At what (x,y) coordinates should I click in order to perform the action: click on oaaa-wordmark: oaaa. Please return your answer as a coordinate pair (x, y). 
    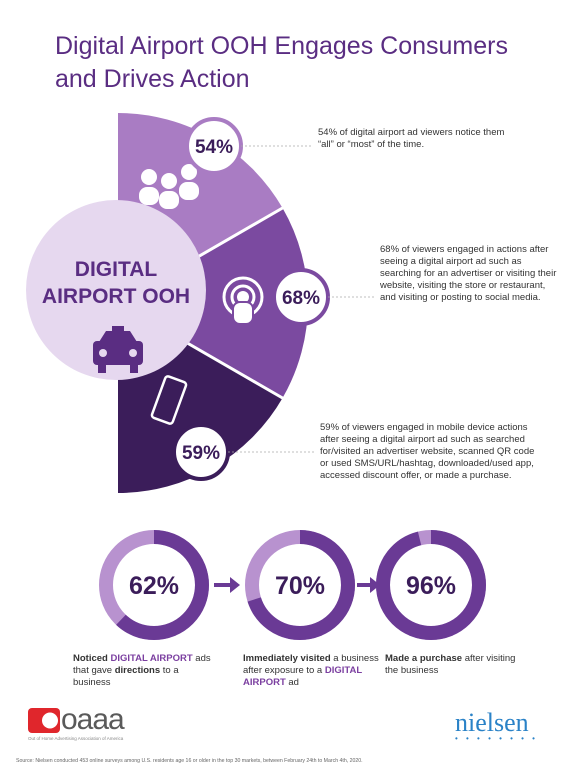
    Looking at the image, I should click on (93, 719).